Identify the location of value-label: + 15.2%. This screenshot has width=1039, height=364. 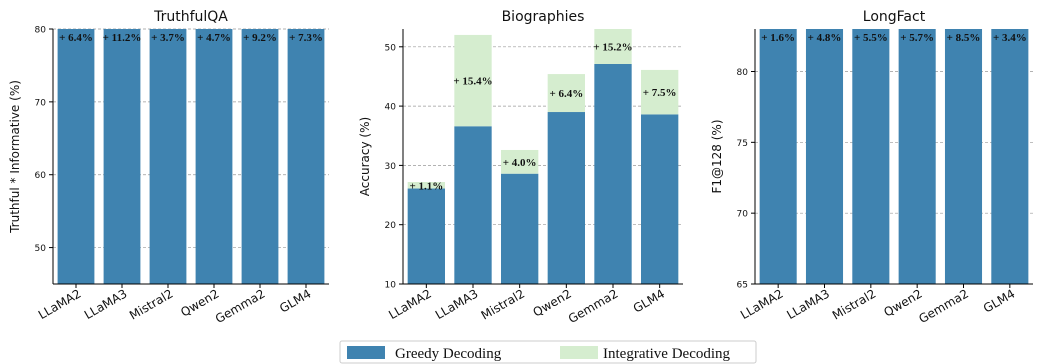
(612, 47).